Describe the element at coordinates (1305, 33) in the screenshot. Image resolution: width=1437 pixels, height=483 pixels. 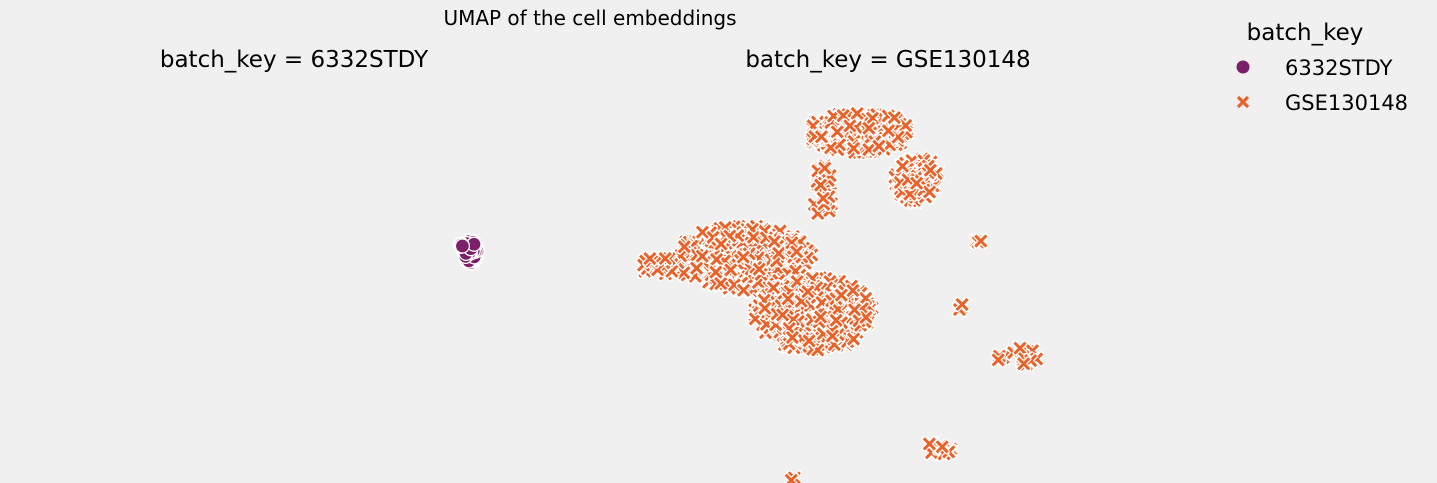
I see `legend-title: batch_key` at that location.